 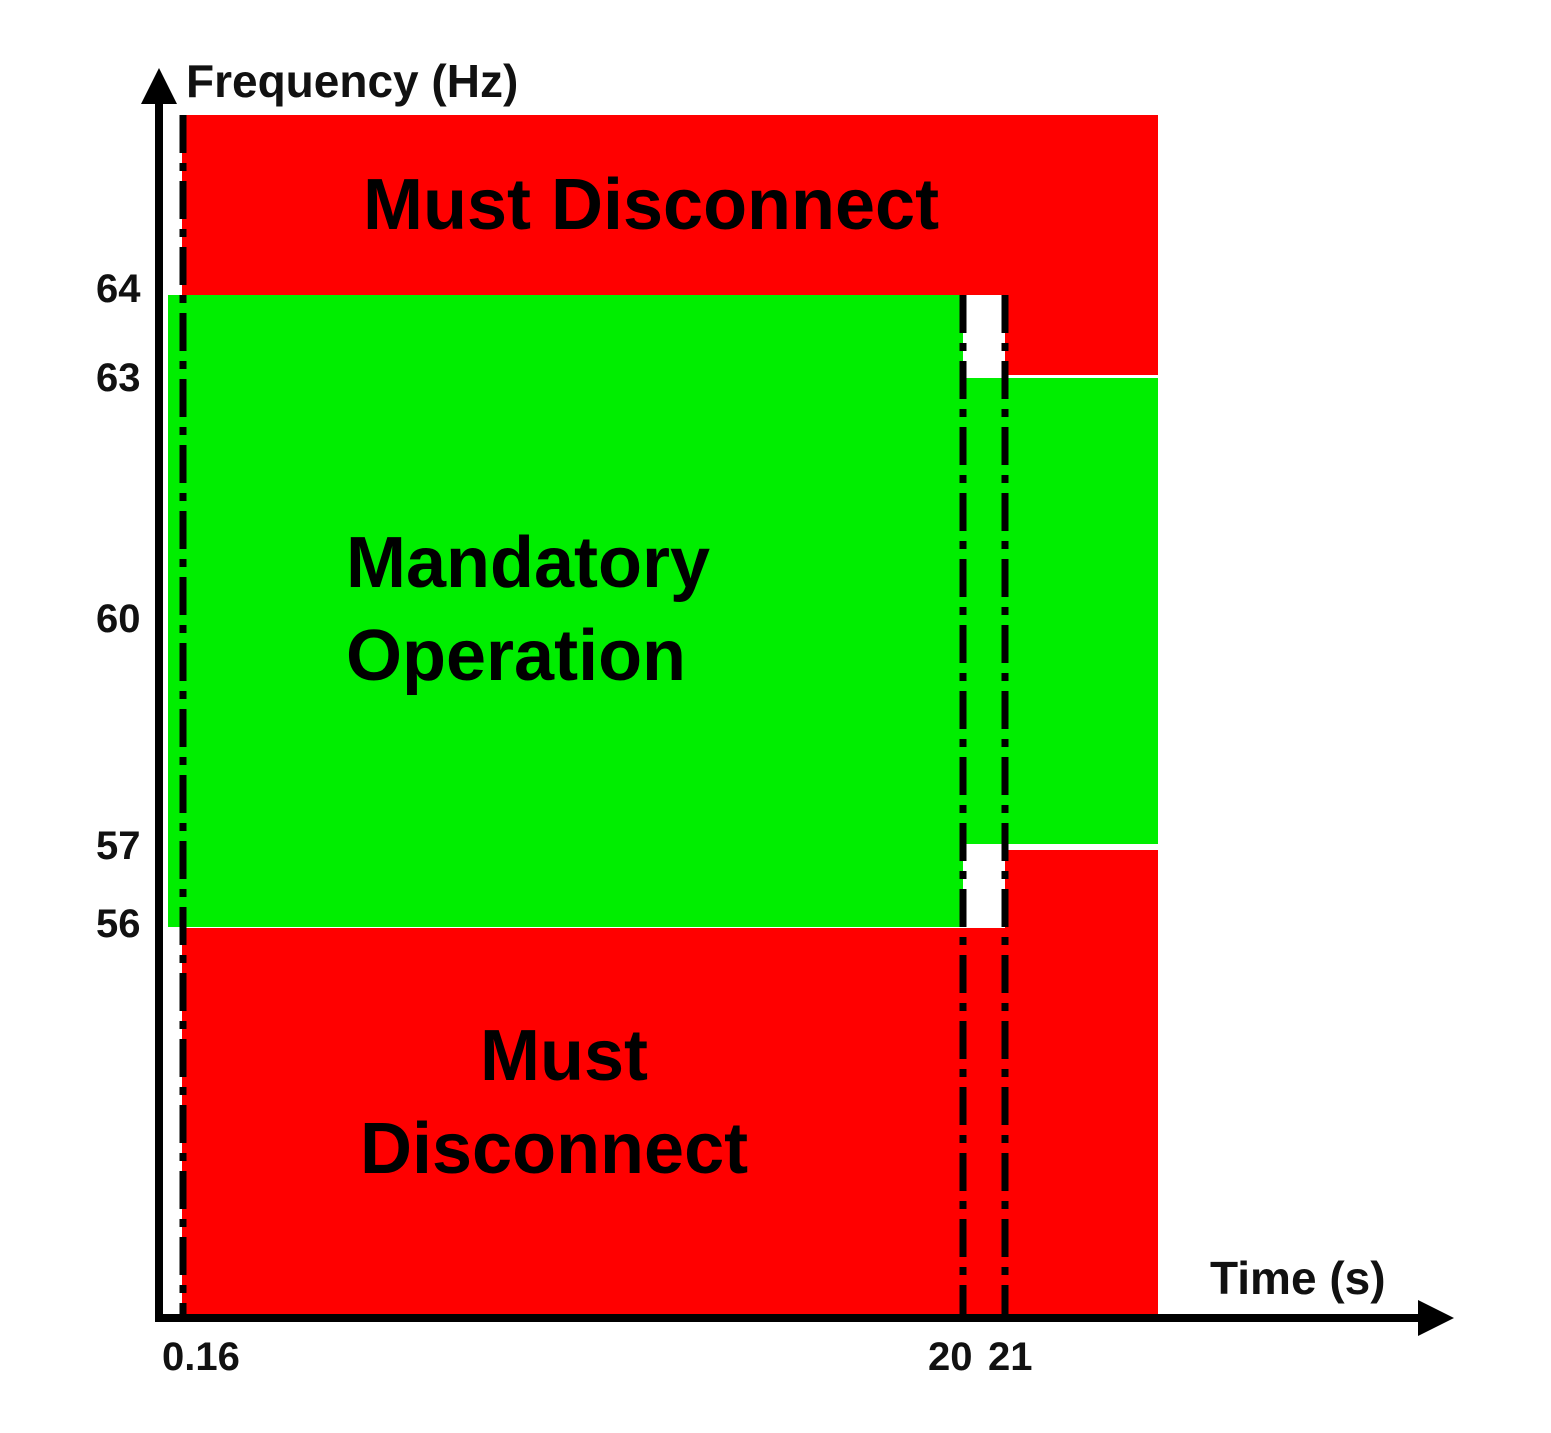 I want to click on upper-must-disconnect-extension, so click(x=1081, y=335).